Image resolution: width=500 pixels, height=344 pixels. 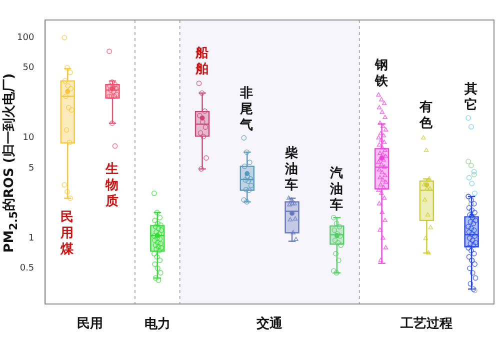 I want to click on x-tick-label: 柴油车, so click(x=292, y=170).